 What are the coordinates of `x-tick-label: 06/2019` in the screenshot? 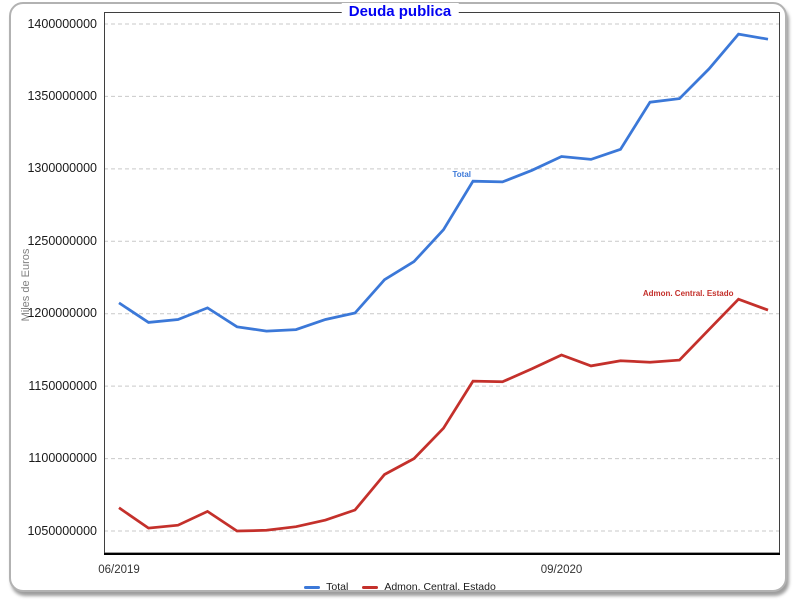 It's located at (119, 570).